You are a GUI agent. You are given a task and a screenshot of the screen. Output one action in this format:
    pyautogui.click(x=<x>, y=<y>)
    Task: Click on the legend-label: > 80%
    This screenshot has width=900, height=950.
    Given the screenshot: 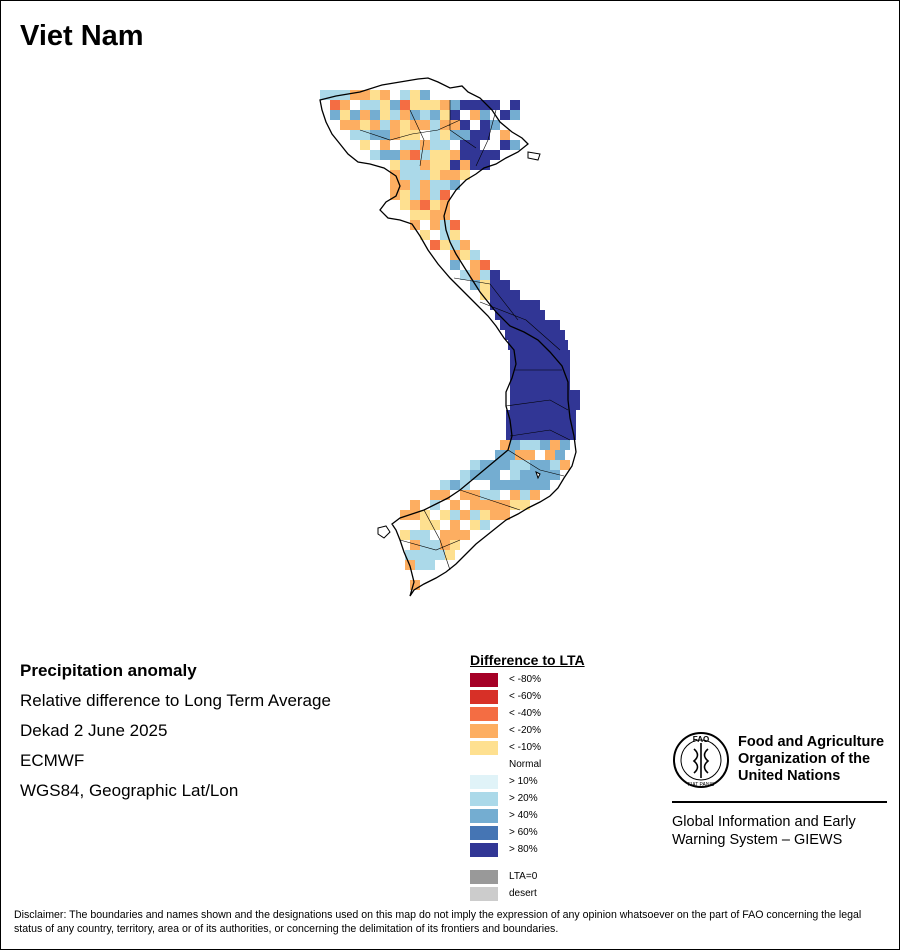 What is the action you would take?
    pyautogui.click(x=523, y=849)
    